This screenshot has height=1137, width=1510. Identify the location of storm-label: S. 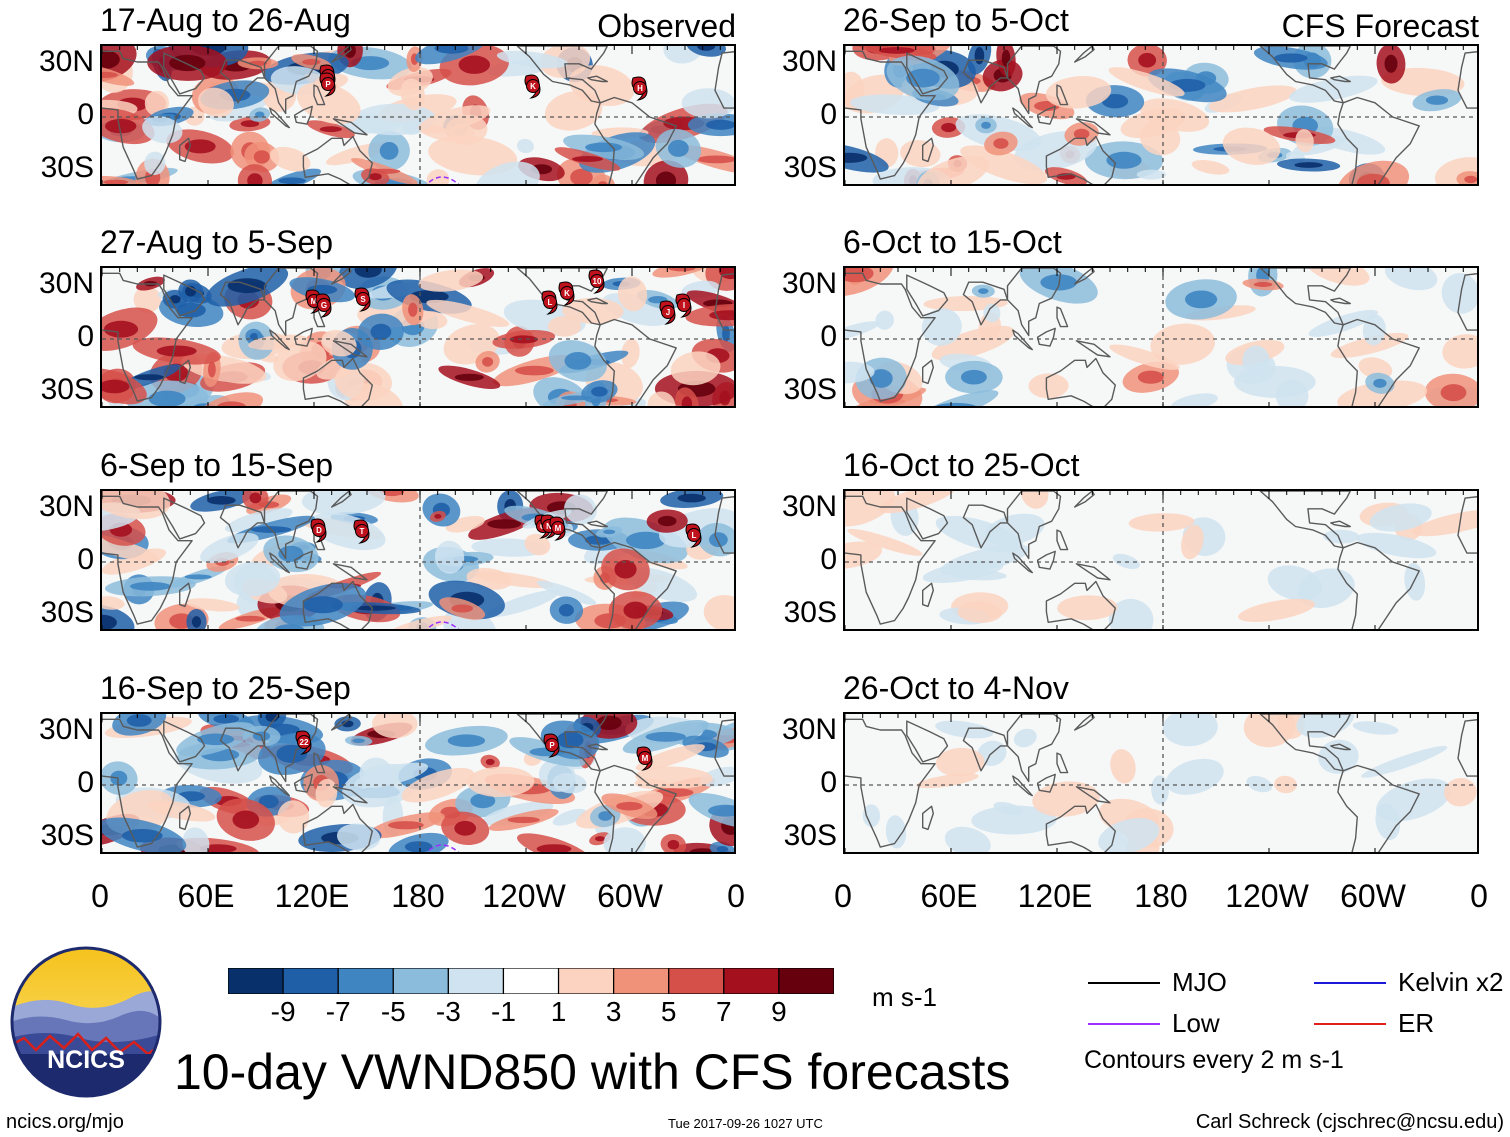
(363, 299).